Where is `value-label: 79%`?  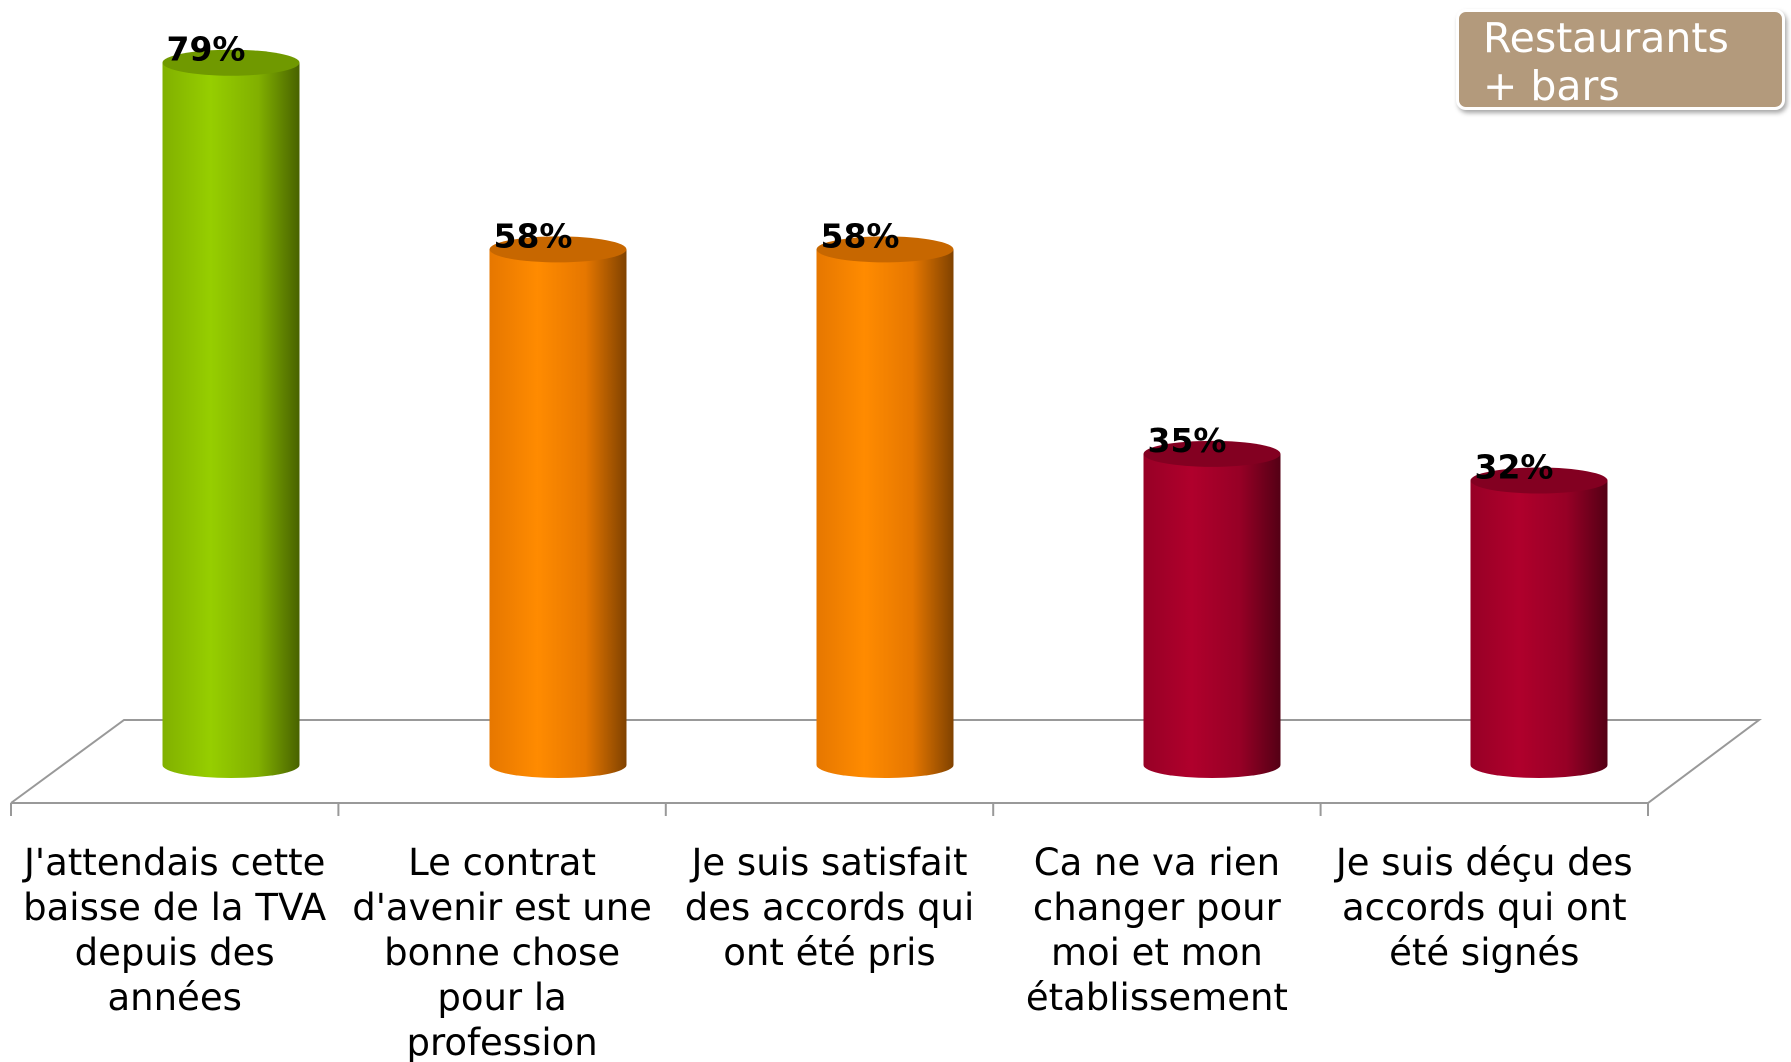 value-label: 79% is located at coordinates (206, 49).